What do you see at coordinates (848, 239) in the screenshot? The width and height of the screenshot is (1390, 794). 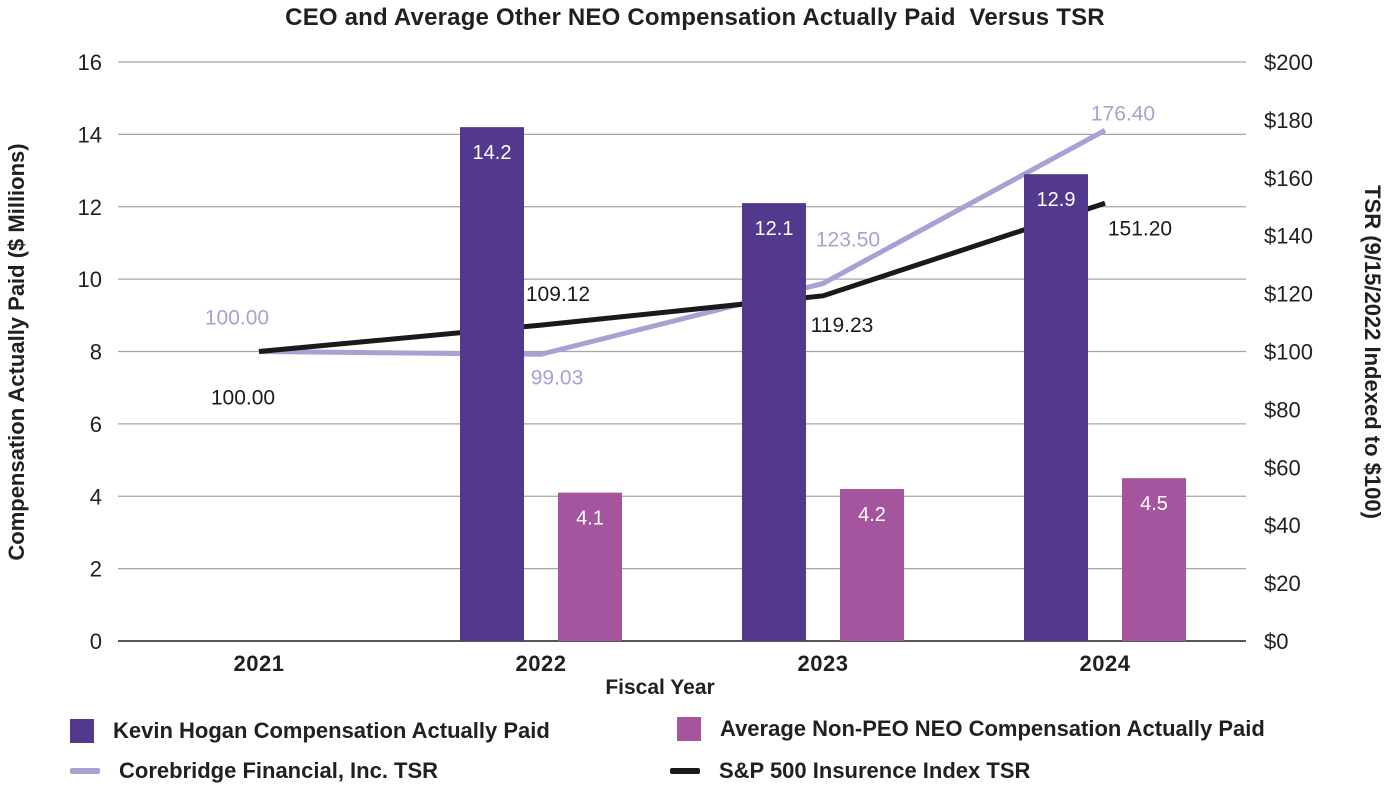 I see `line-value-label: 123.50` at bounding box center [848, 239].